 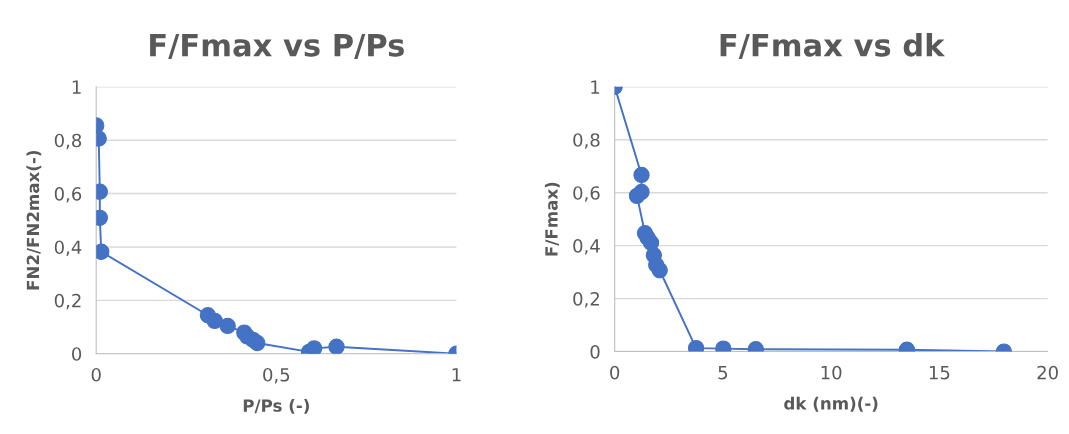 What do you see at coordinates (456, 375) in the screenshot?
I see `x-tick-label: 1` at bounding box center [456, 375].